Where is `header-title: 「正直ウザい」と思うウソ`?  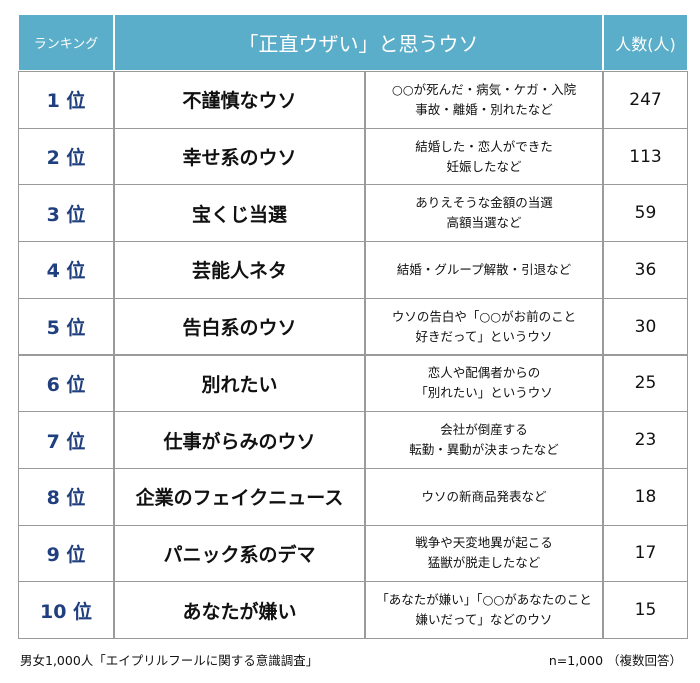 header-title: 「正直ウザい」と思うウソ is located at coordinates (358, 42).